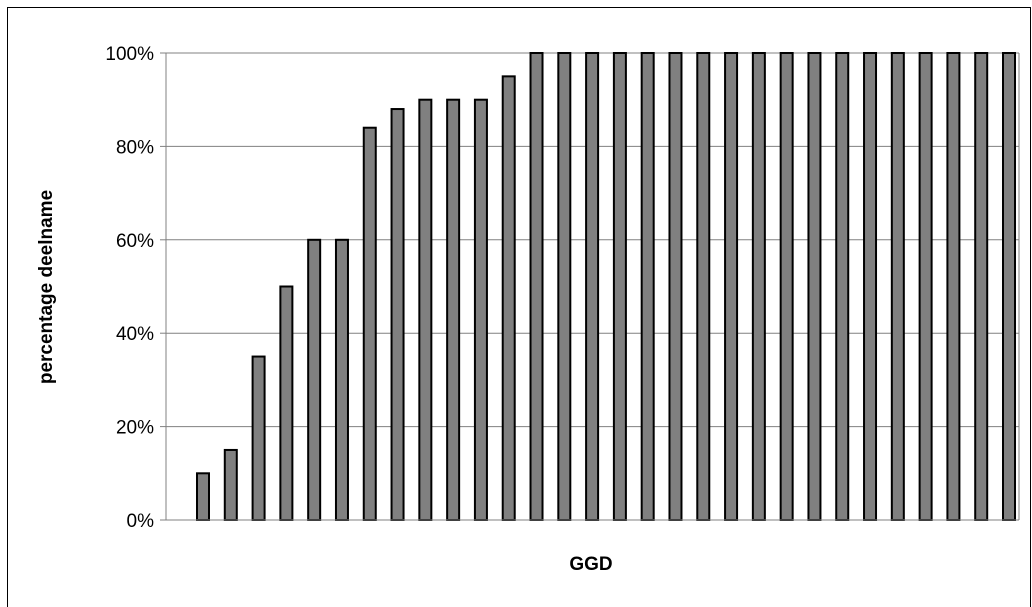 The image size is (1032, 607). I want to click on y-tick-label: 60%, so click(135, 241).